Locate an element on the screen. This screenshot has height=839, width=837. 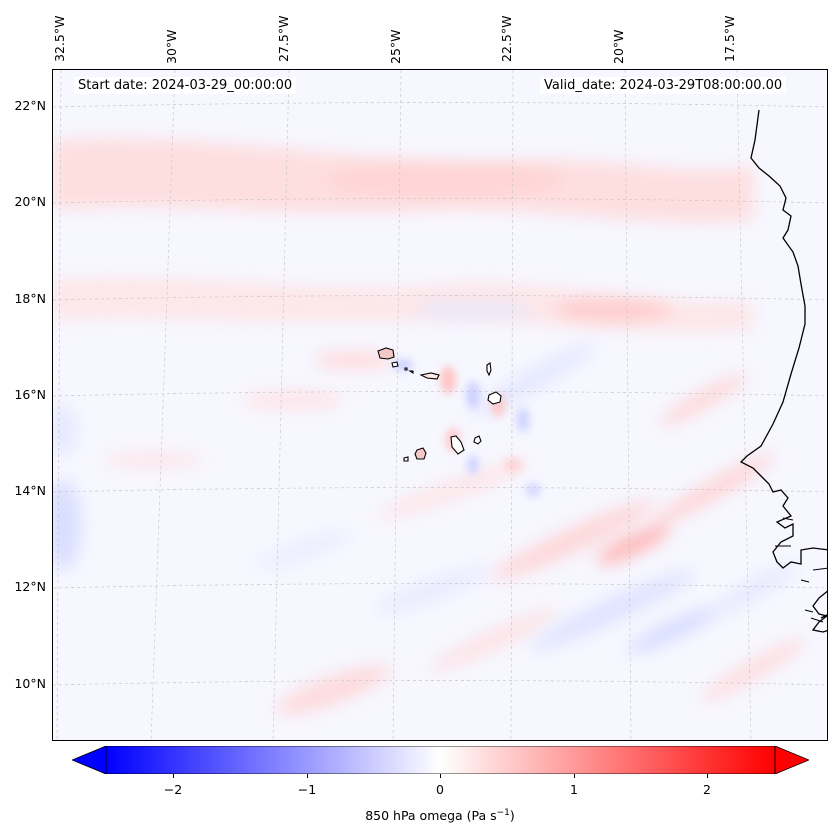
island-sao-nicolau is located at coordinates (429, 376).